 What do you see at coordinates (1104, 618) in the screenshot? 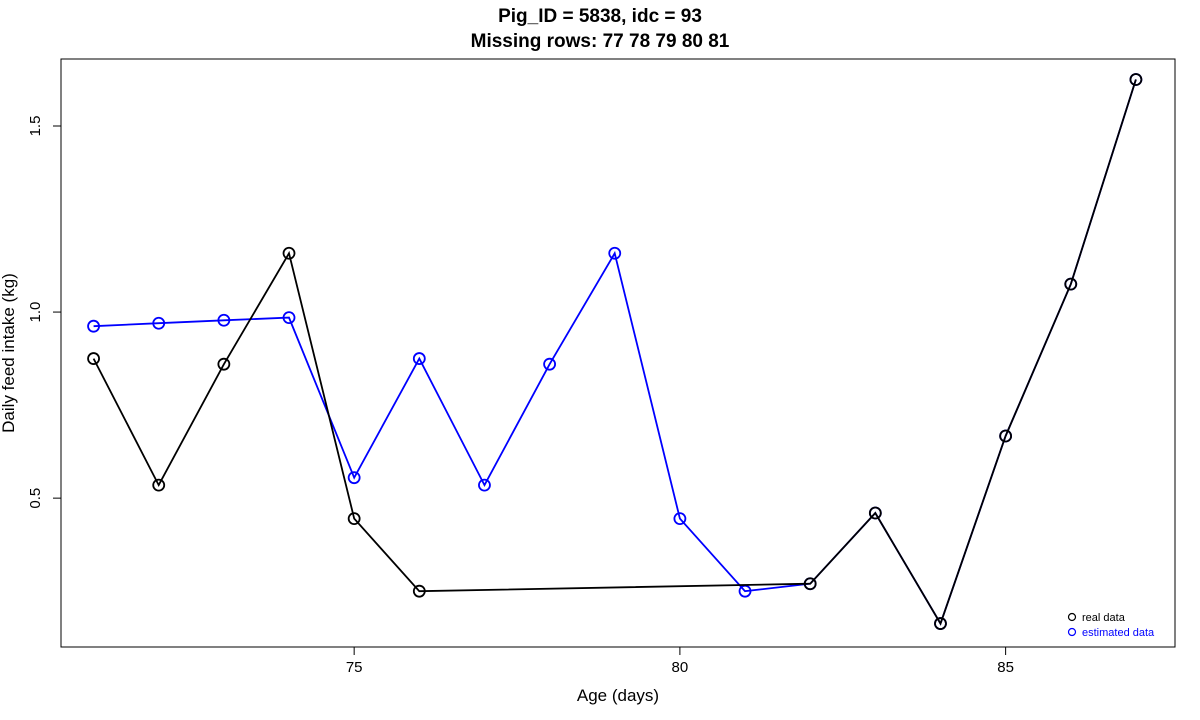
I see `legend-label: real data` at bounding box center [1104, 618].